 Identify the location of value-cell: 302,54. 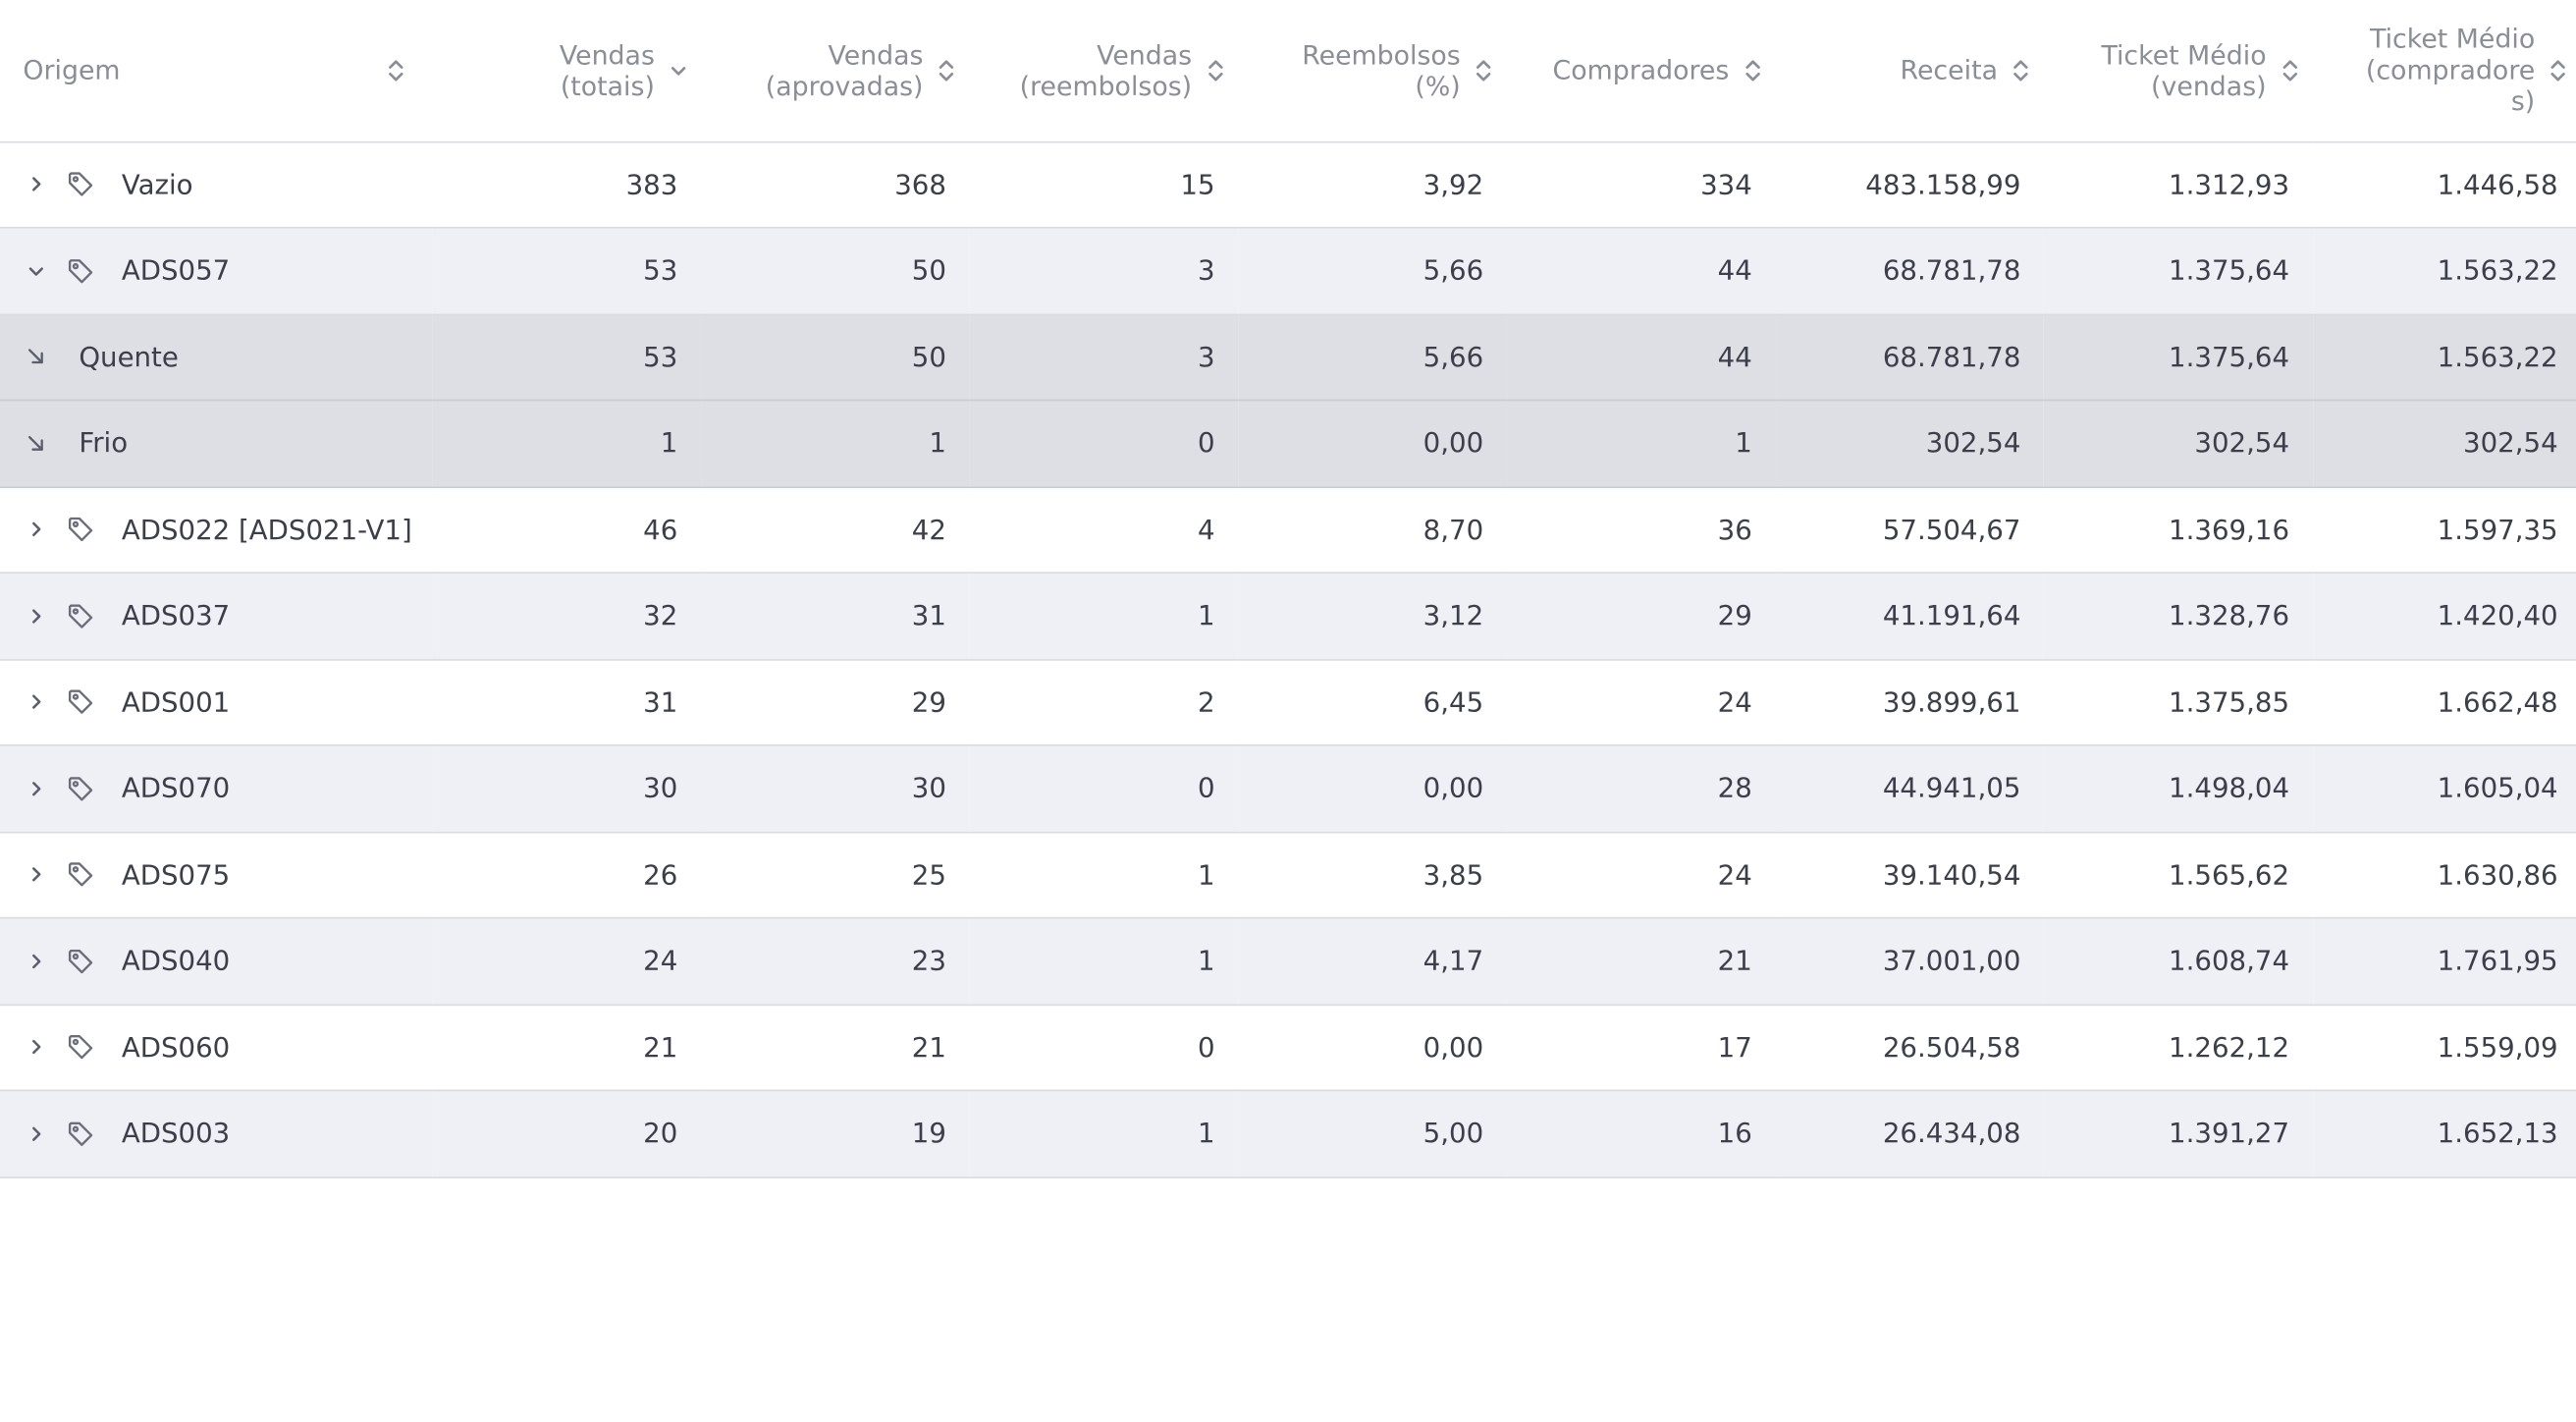
(1909, 444).